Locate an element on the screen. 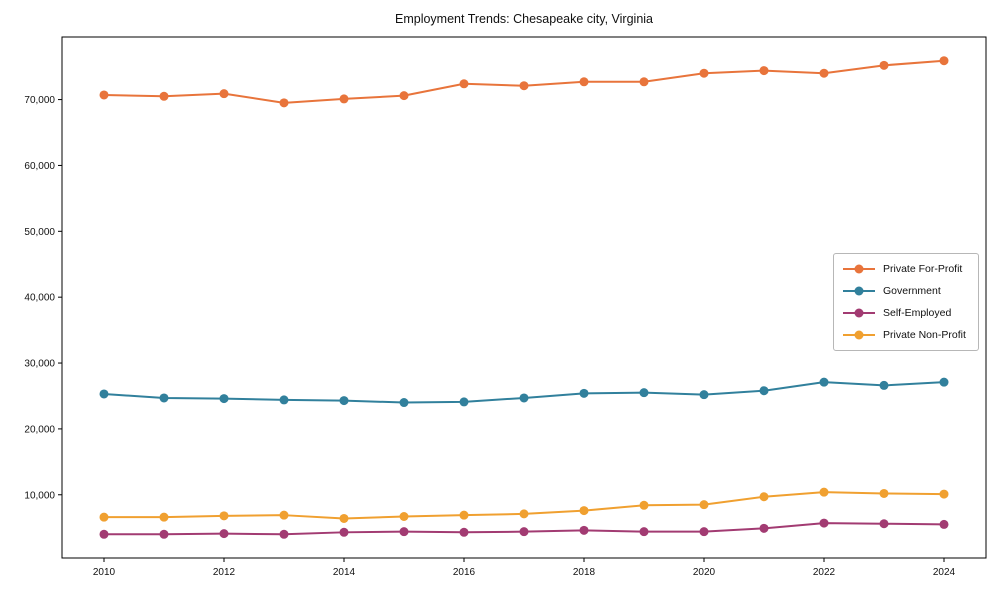  legend-swatch-private-non-profit is located at coordinates (859, 335).